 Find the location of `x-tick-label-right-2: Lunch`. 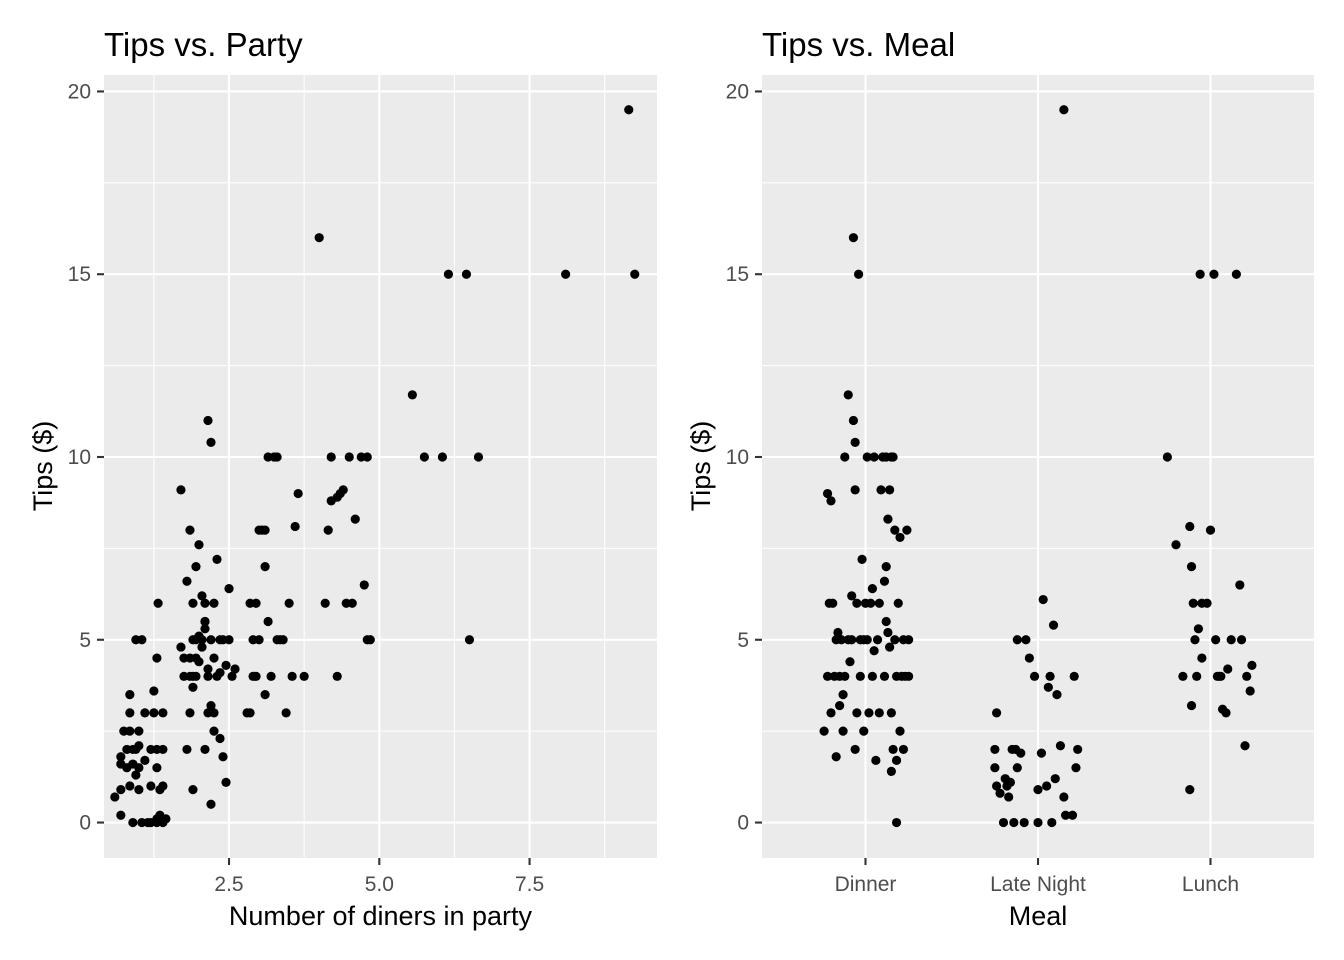

x-tick-label-right-2: Lunch is located at coordinates (1210, 884).